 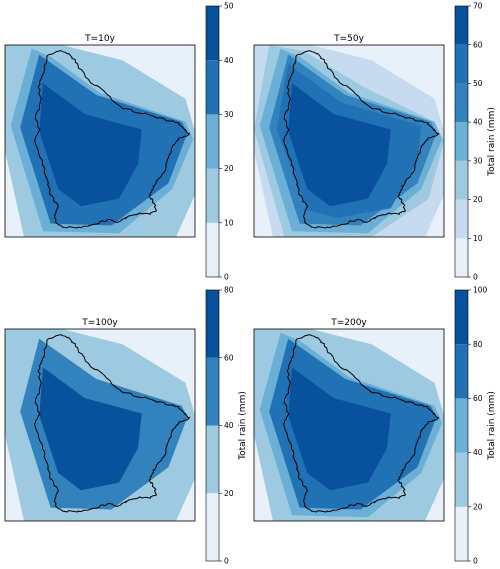 I want to click on panel-title: T=100y, so click(x=99, y=323).